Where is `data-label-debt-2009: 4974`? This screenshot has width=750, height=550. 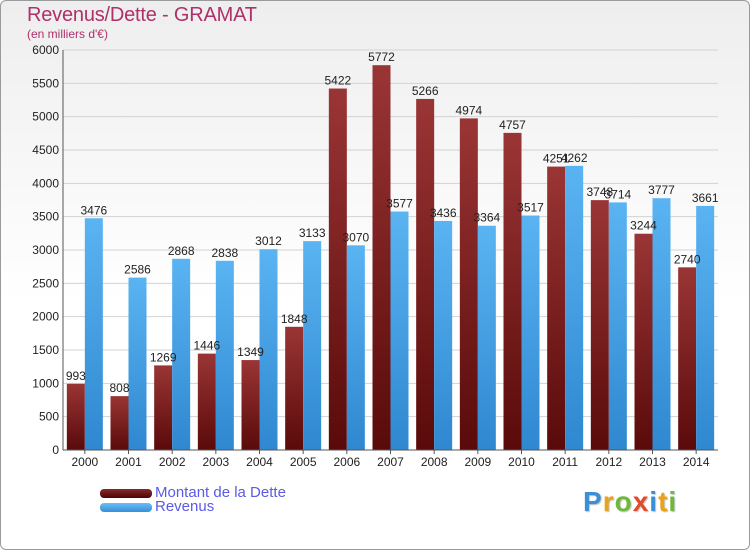
data-label-debt-2009: 4974 is located at coordinates (468, 110).